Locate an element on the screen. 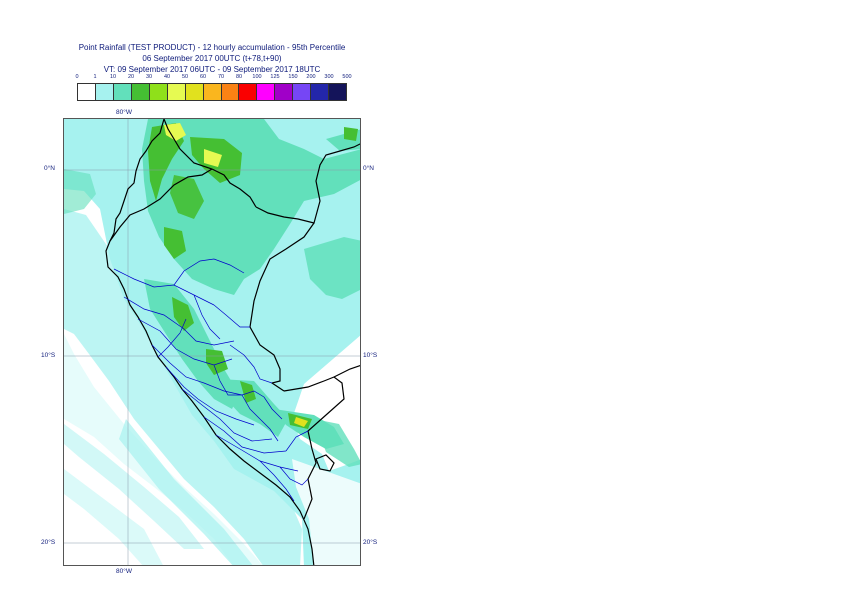  legend-tick-label: 30 is located at coordinates (149, 77).